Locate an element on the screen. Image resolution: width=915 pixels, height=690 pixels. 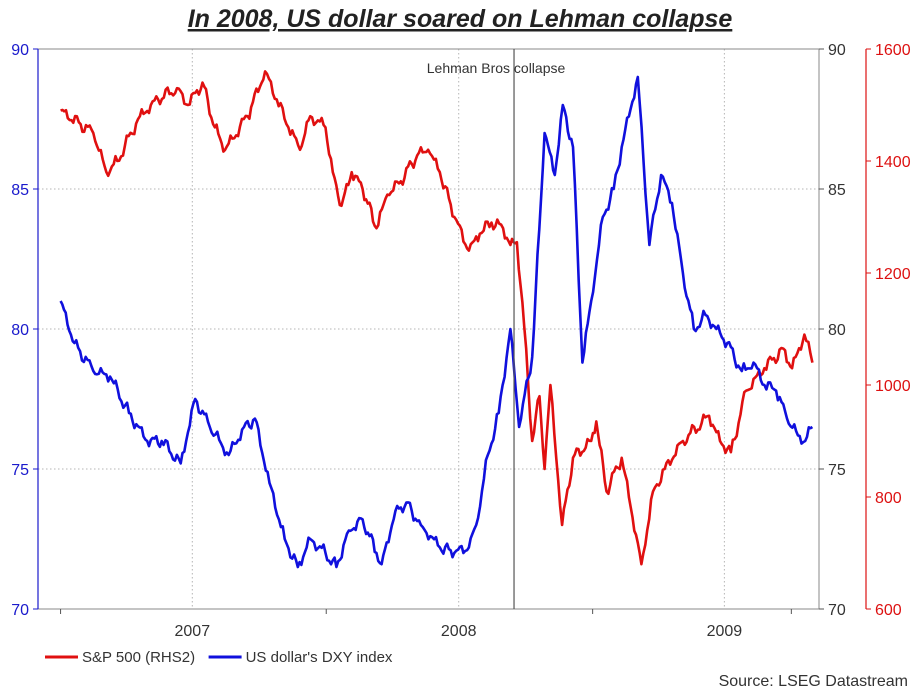
right-2-tick-label: 800 is located at coordinates (888, 498).